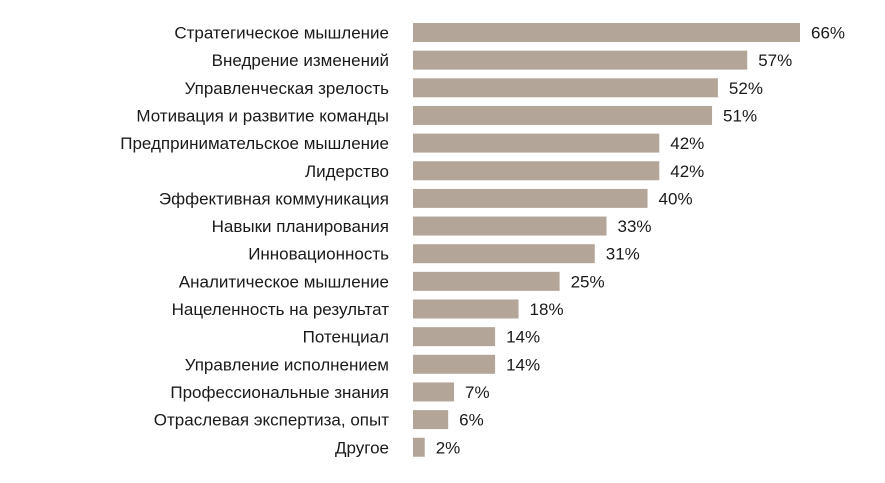 The height and width of the screenshot is (483, 885). What do you see at coordinates (281, 309) in the screenshot?
I see `category-label: Нацеленность на результат` at bounding box center [281, 309].